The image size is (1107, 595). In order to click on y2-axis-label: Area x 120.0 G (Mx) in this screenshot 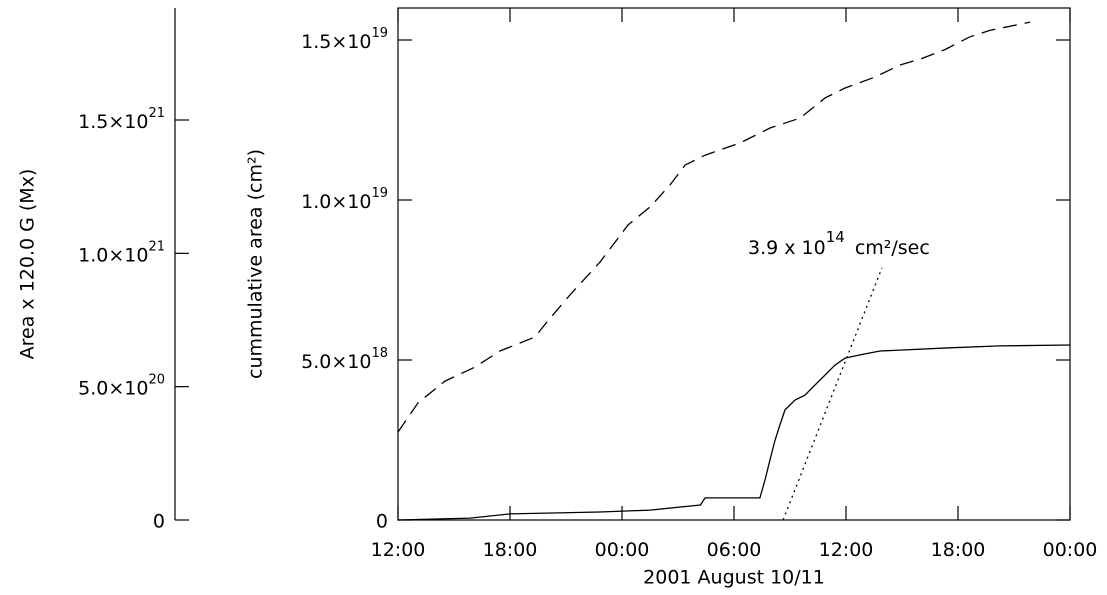, I will do `click(28, 264)`.